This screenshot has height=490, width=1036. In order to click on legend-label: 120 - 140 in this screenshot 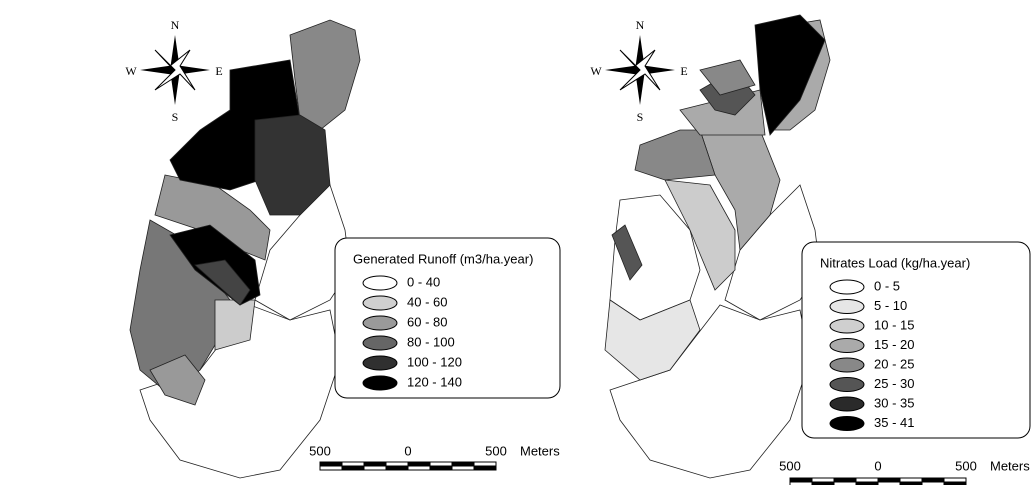, I will do `click(434, 381)`.